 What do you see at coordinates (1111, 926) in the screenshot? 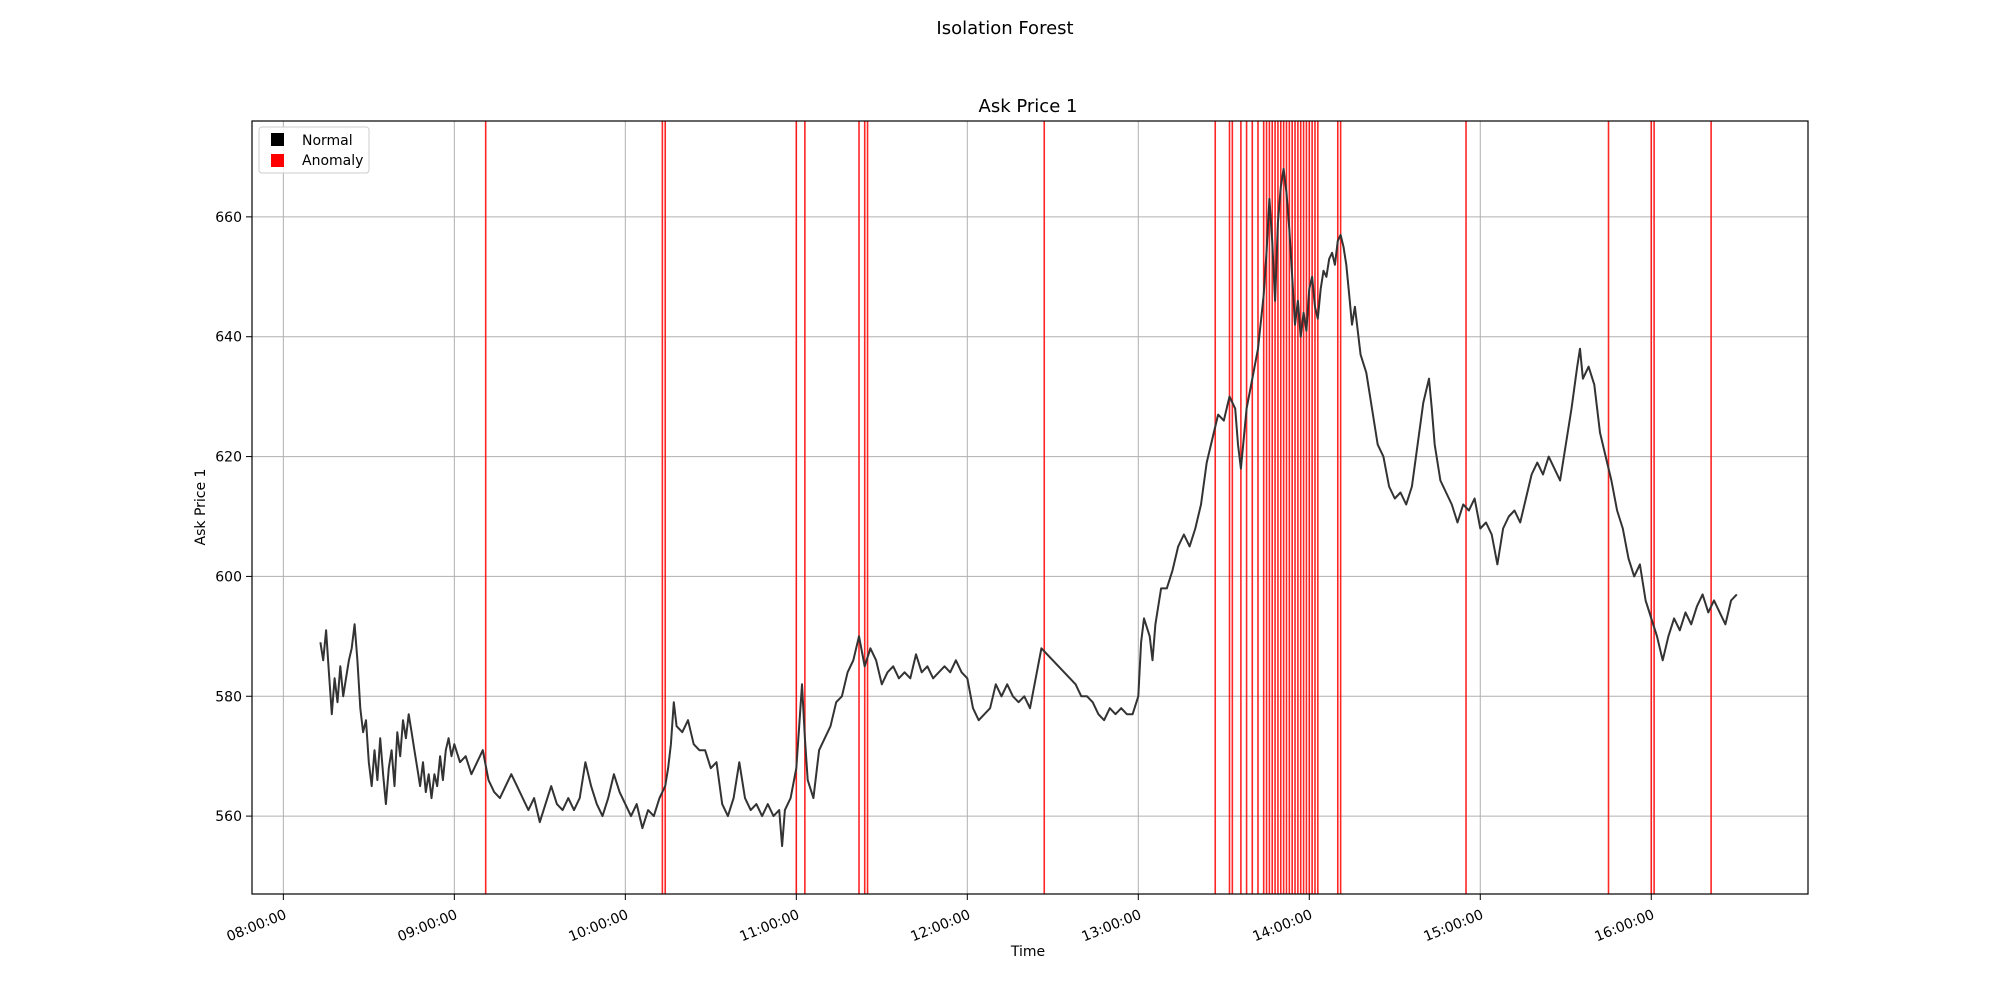
I see `x-tick-label: 13:00:00` at bounding box center [1111, 926].